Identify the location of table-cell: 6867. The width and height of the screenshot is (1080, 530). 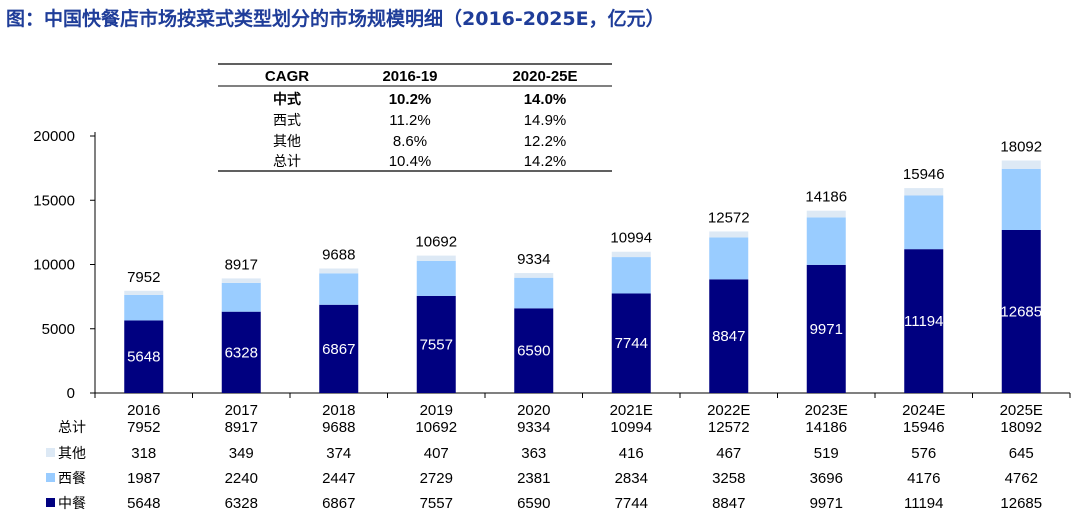
(338, 503).